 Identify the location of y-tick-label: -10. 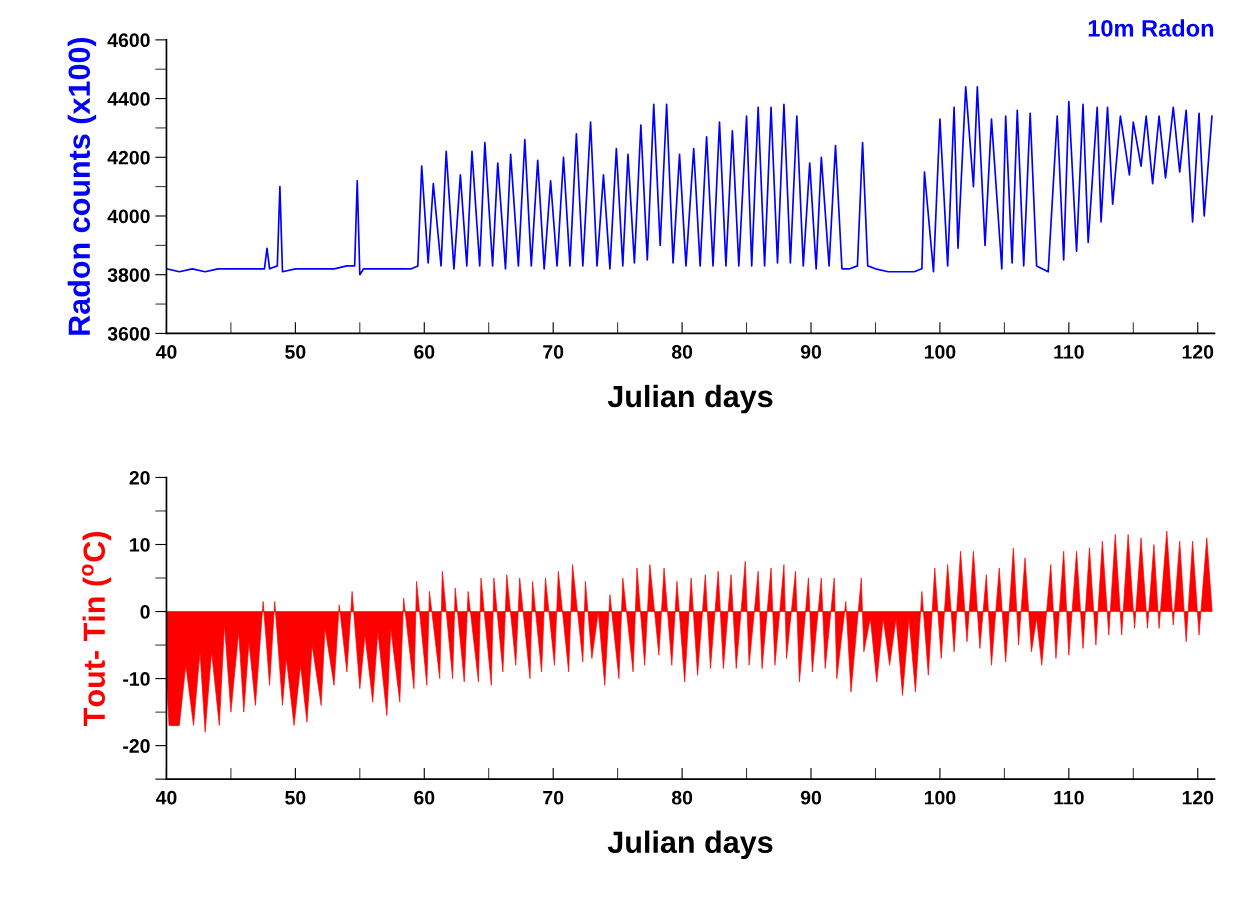
(136, 679).